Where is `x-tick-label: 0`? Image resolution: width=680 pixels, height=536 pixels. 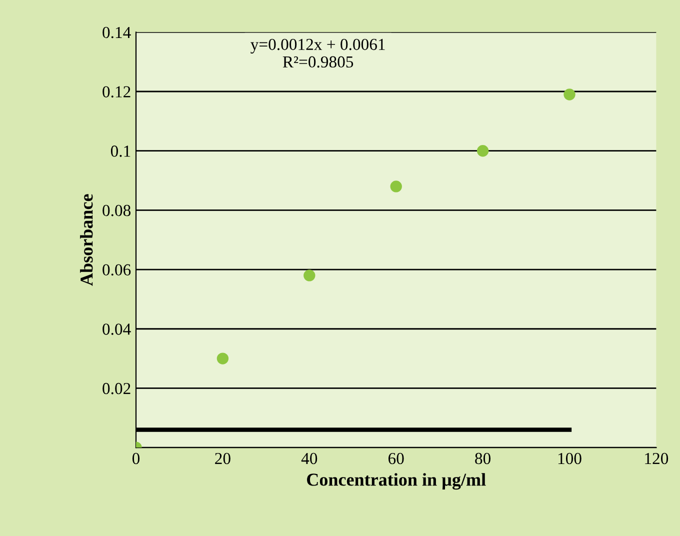
x-tick-label: 0 is located at coordinates (136, 458).